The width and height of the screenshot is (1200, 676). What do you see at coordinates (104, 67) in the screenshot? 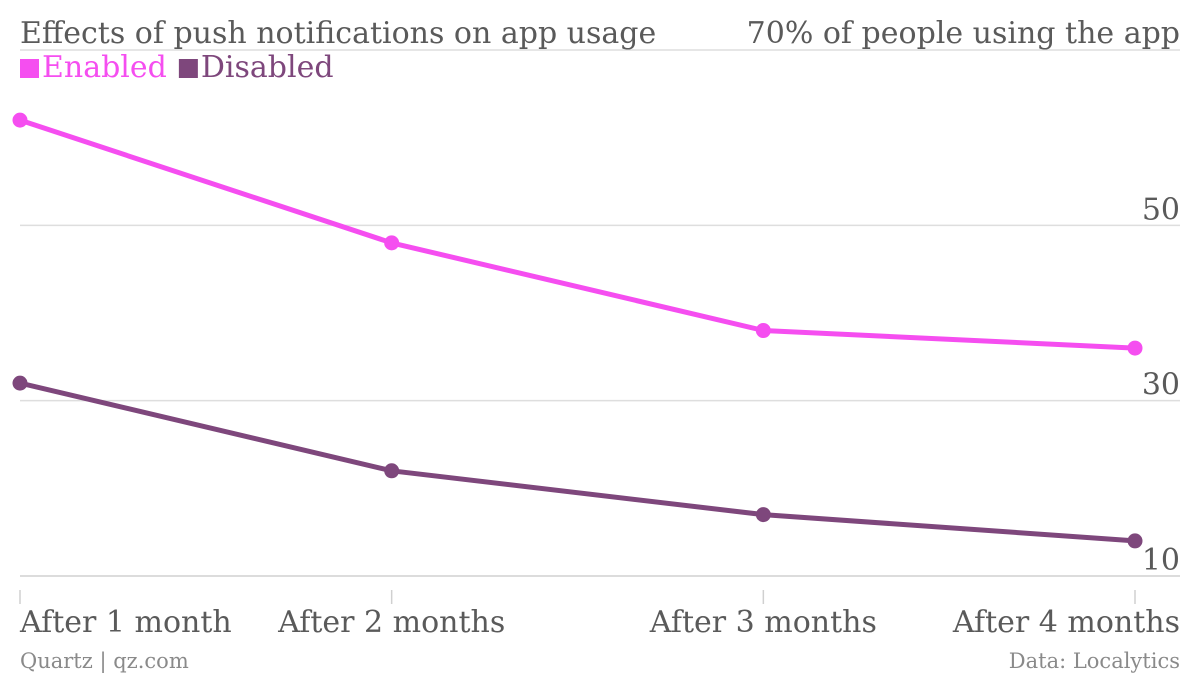
I see `legend-label-enabled: Enabled` at bounding box center [104, 67].